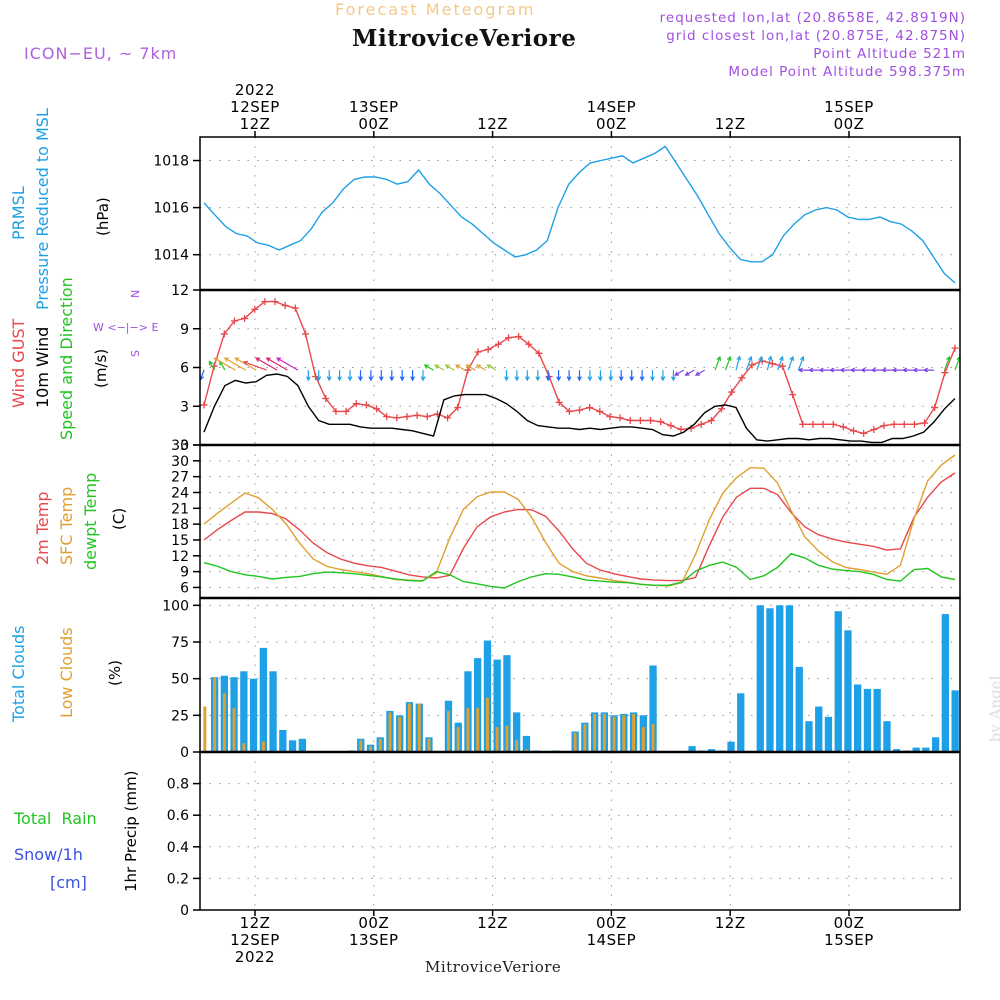 This screenshot has width=1000, height=1000. I want to click on time-label-top: 12SEP, so click(255, 107).